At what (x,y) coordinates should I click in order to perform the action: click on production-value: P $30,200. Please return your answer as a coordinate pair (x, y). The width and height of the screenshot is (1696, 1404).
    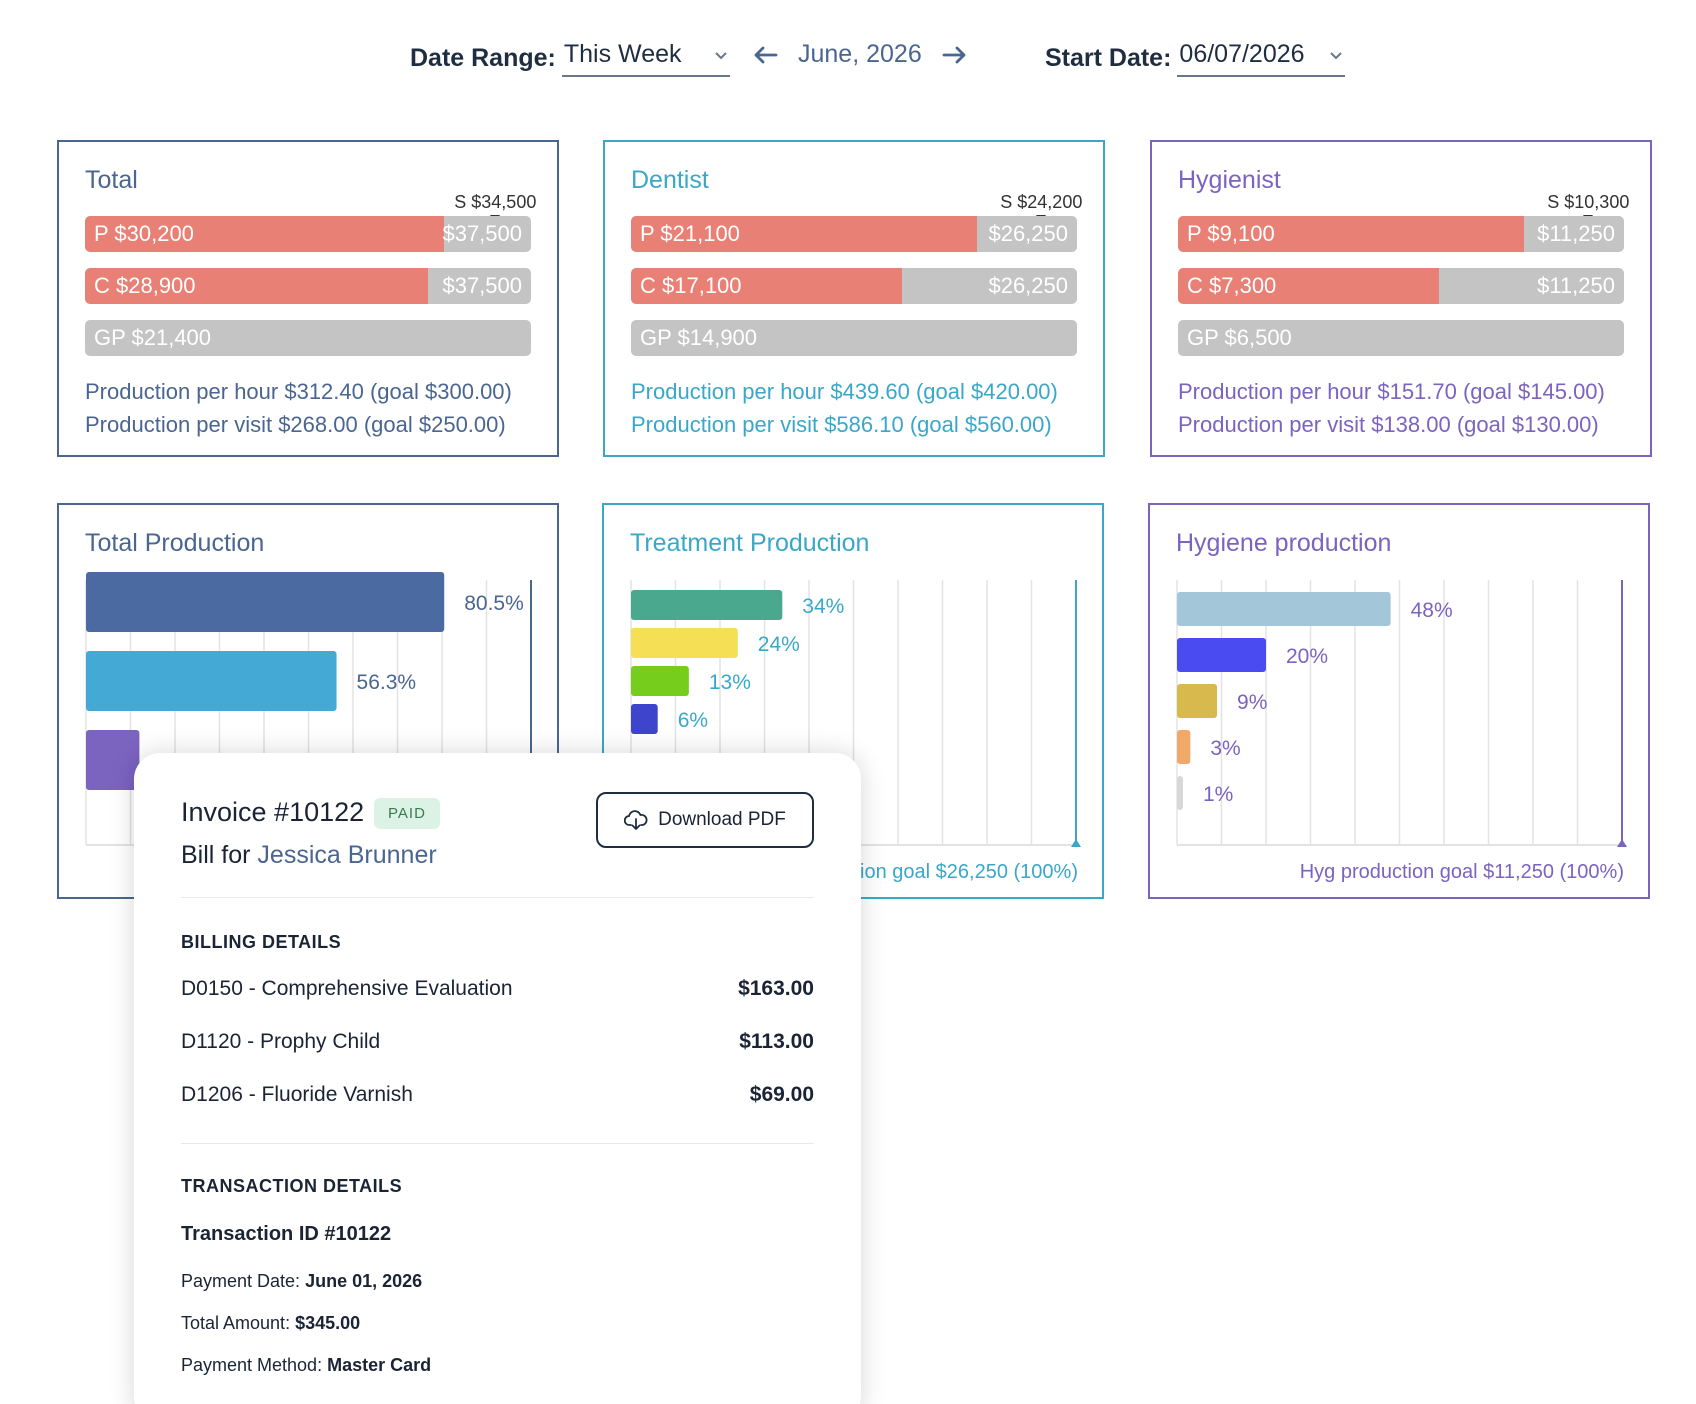
    Looking at the image, I should click on (144, 233).